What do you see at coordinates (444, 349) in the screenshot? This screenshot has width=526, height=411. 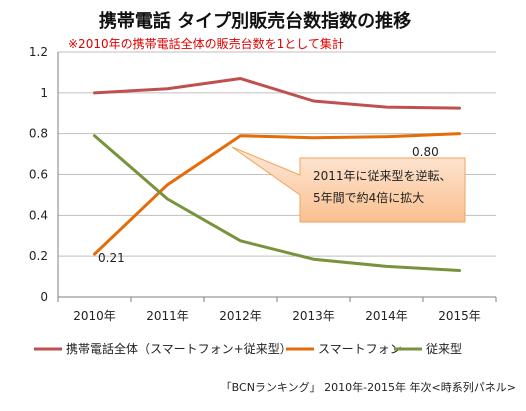 I see `legend-label-2: 従来型` at bounding box center [444, 349].